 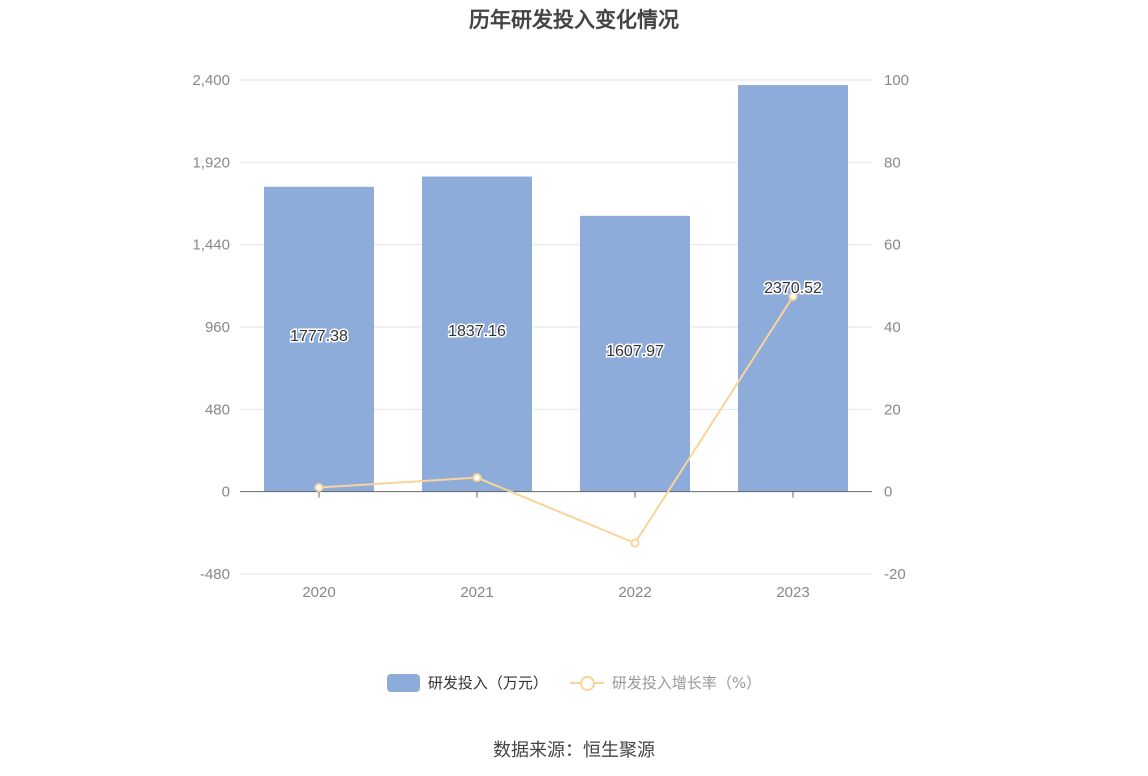 I want to click on bar-value-label: 2370.52, so click(x=793, y=288).